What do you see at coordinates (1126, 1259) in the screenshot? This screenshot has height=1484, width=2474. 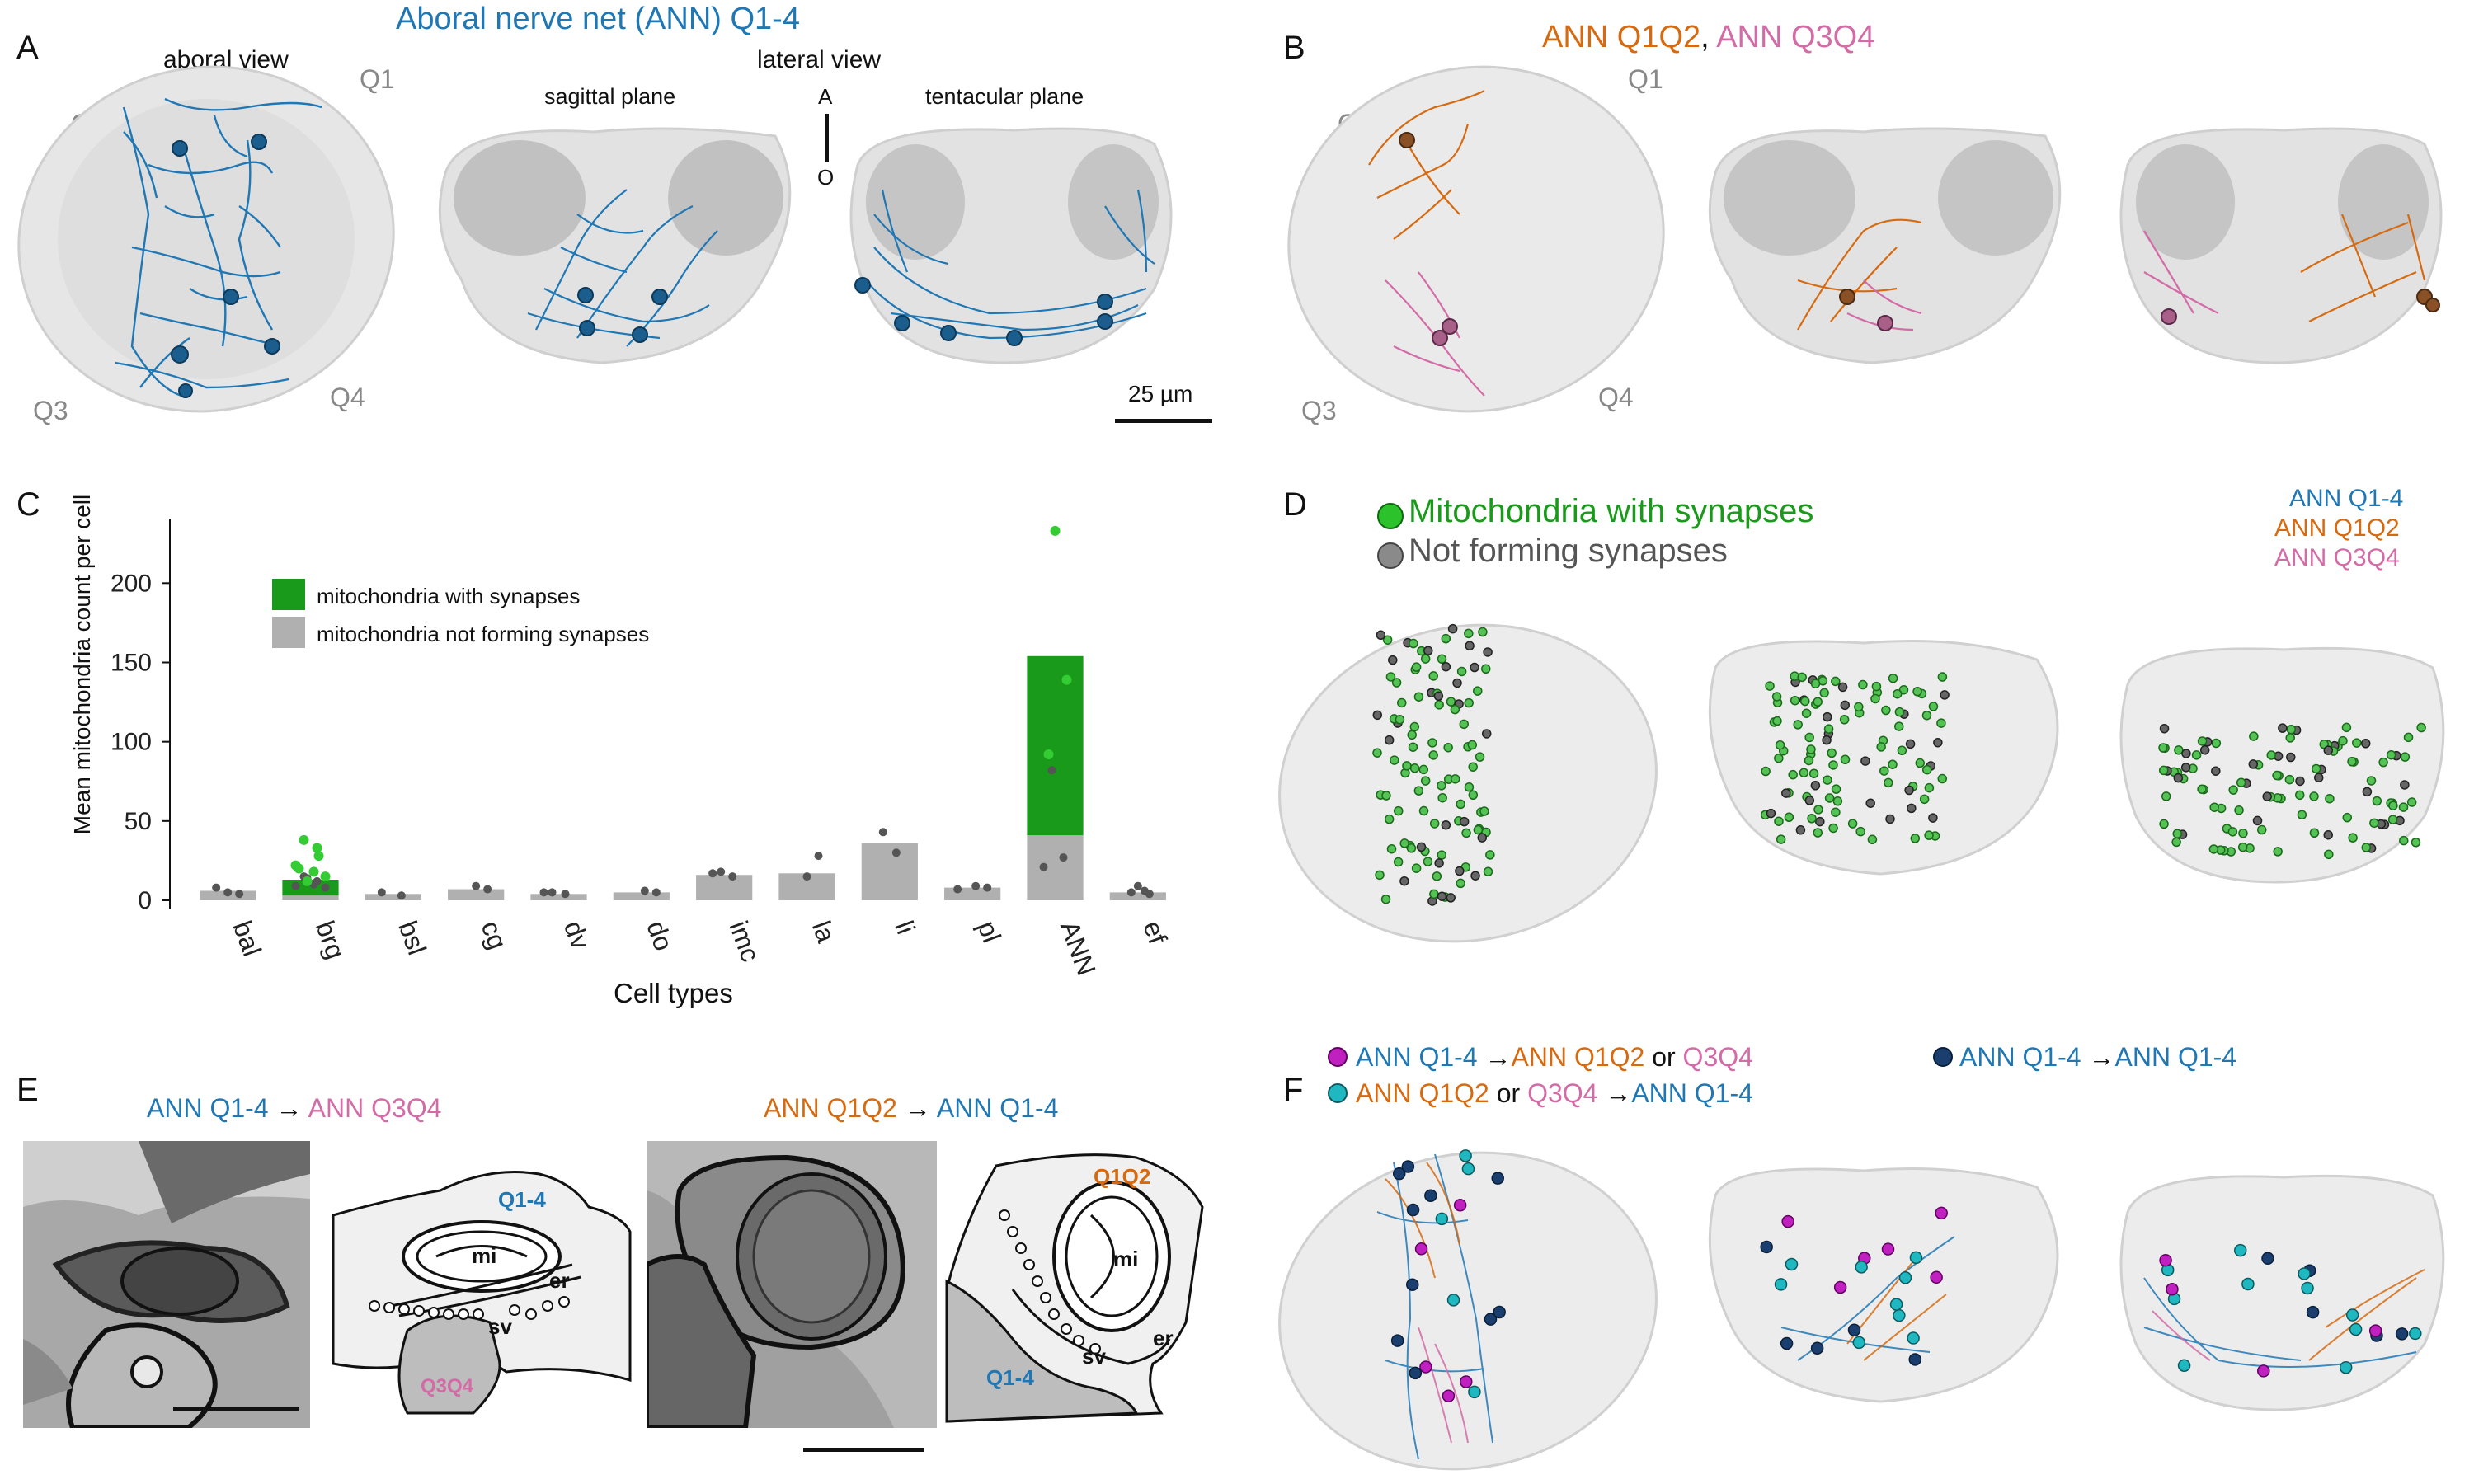 I see `s2-mi-label: mi` at bounding box center [1126, 1259].